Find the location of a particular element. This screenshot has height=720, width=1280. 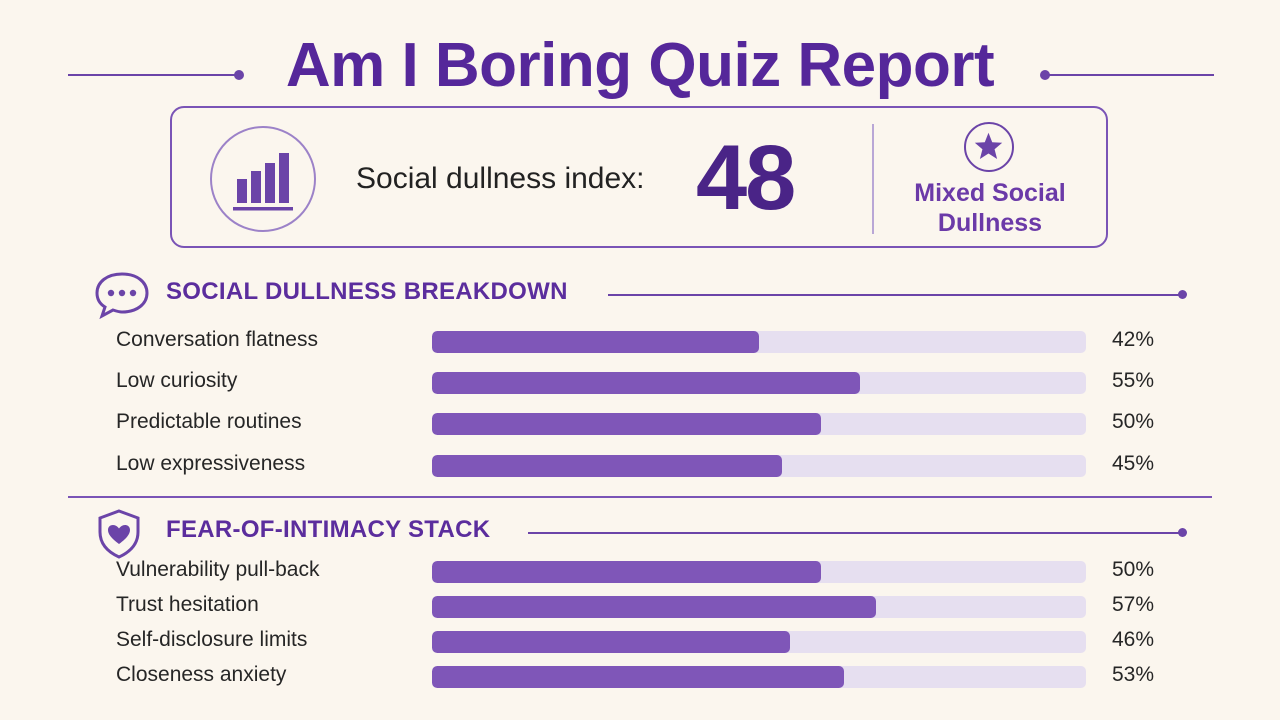

title-row: Am I Boring Quiz Report is located at coordinates (640, 59).